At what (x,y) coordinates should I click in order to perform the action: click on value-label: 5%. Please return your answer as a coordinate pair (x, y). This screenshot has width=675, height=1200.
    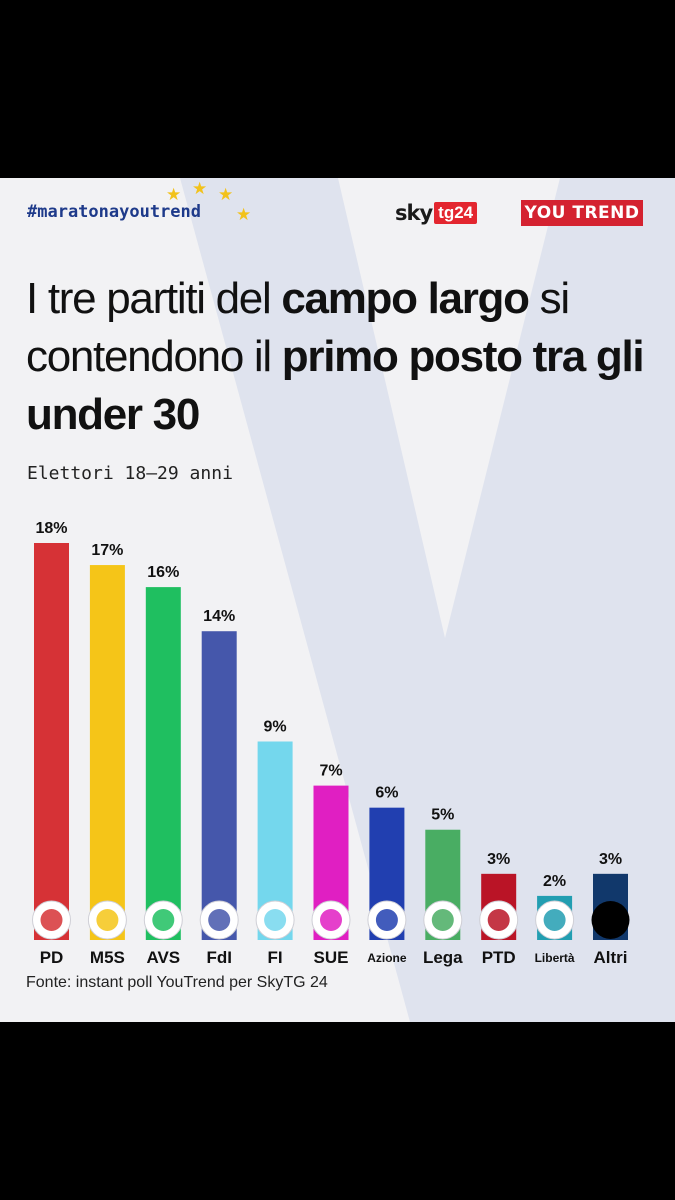
    Looking at the image, I should click on (442, 815).